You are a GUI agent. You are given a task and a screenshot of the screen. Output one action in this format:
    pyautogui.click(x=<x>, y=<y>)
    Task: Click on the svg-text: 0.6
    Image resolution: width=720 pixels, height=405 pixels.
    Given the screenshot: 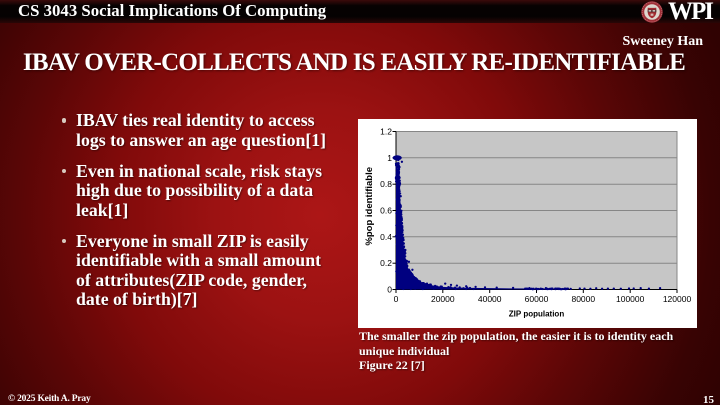 What is the action you would take?
    pyautogui.click(x=386, y=211)
    